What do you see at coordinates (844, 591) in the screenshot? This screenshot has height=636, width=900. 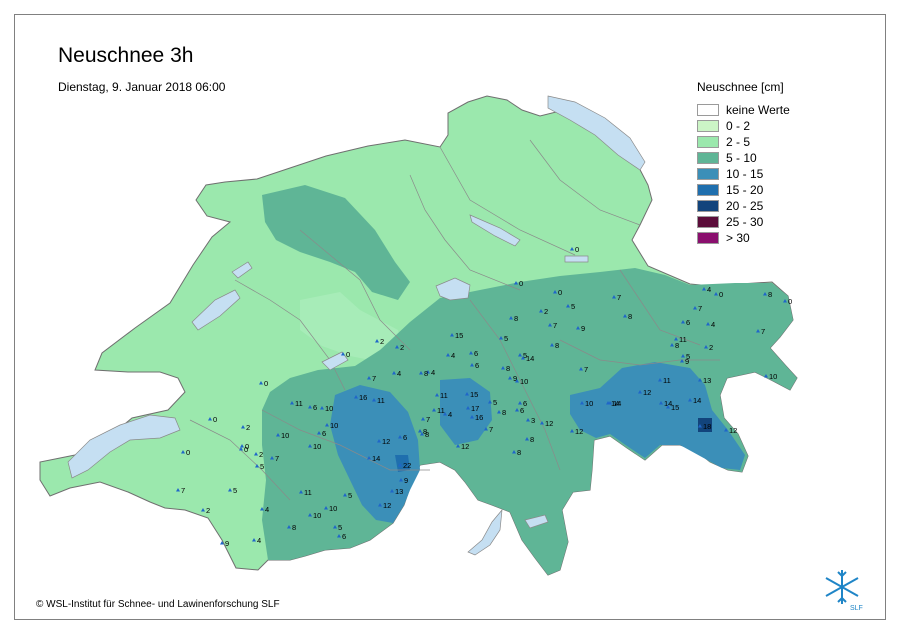 I see `slf-logo: SLF` at bounding box center [844, 591].